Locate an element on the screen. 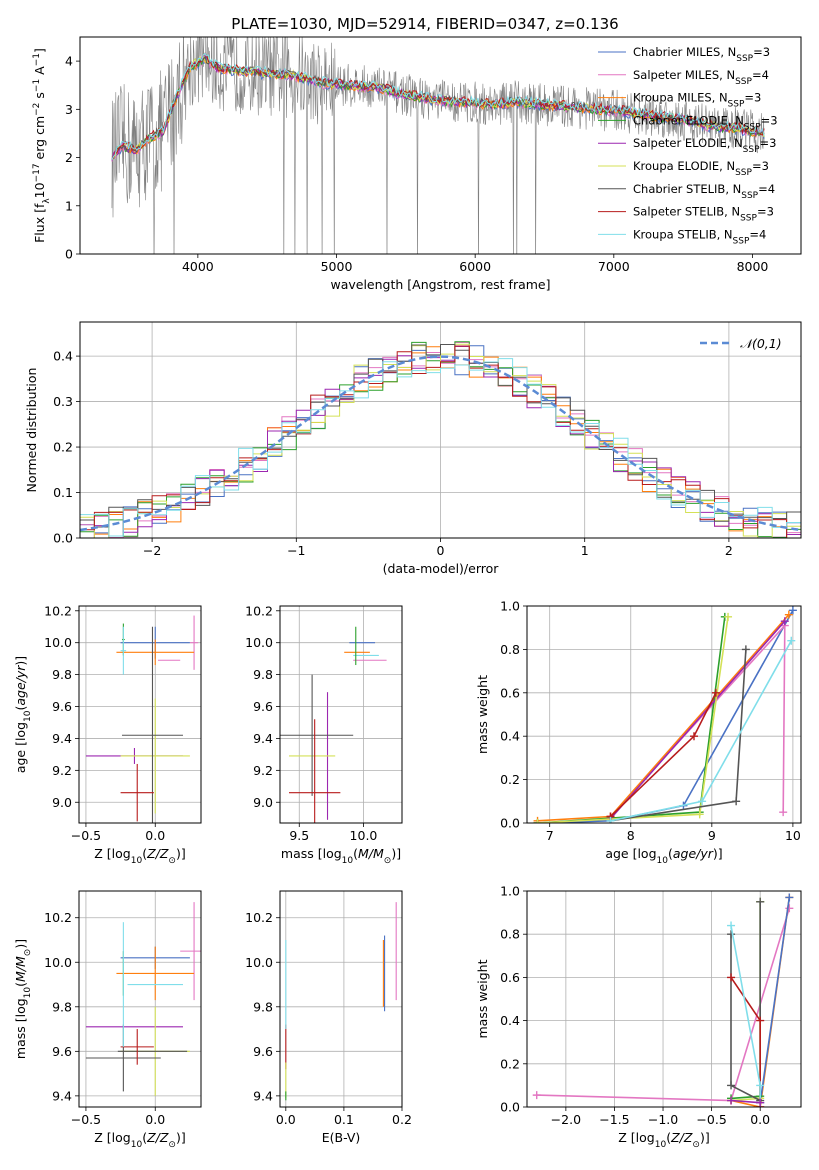  y-axis-label: mass weight is located at coordinates (482, 714).